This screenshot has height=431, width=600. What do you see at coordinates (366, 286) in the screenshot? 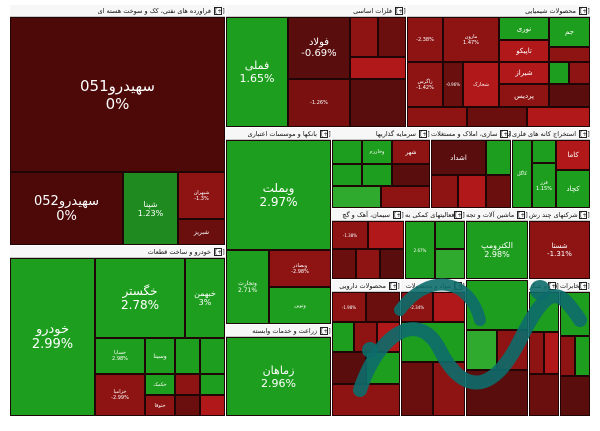
I see `sector-header: محصولات دارویی [+]` at bounding box center [366, 286].